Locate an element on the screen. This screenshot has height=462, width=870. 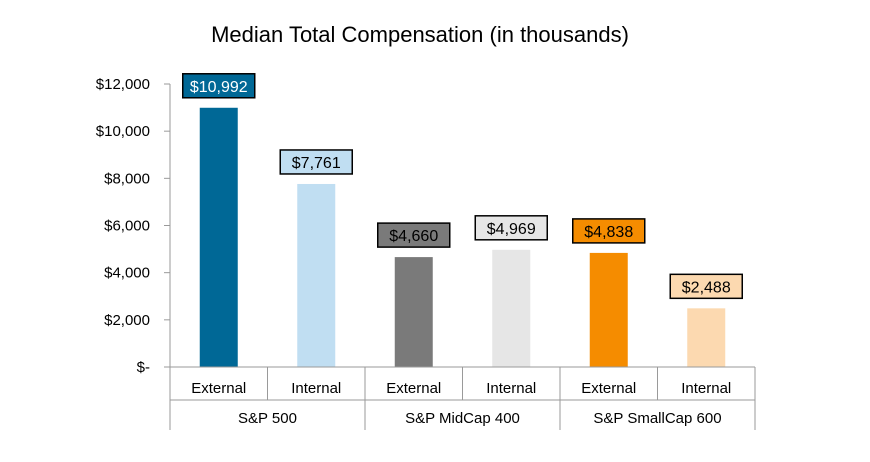
data-label: $4,969 is located at coordinates (511, 229).